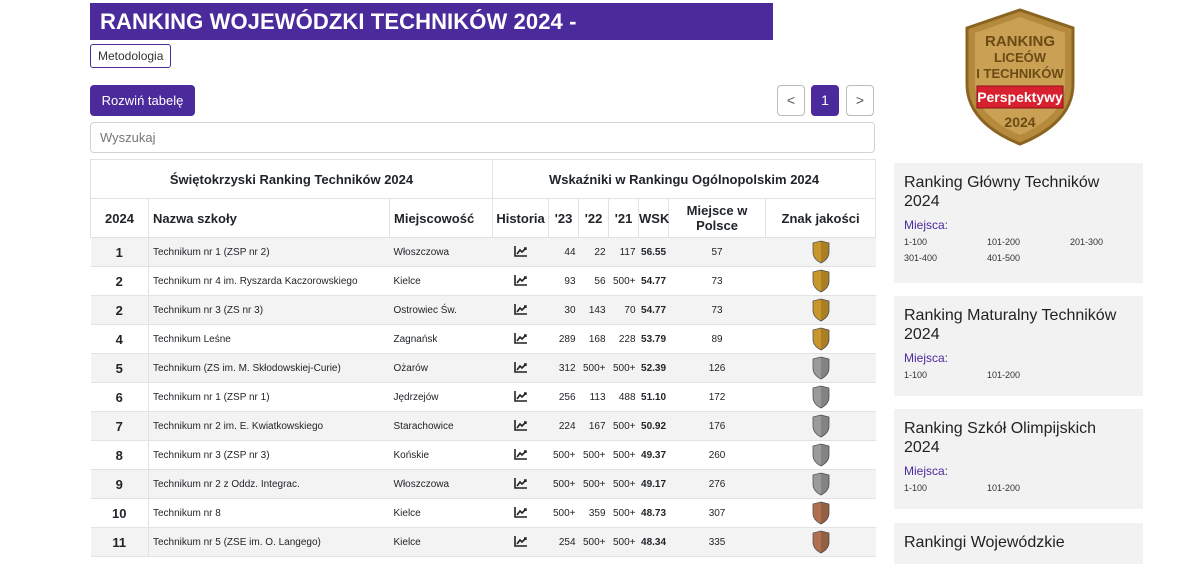 The image size is (1200, 564). I want to click on place-2022-cell: 56, so click(593, 281).